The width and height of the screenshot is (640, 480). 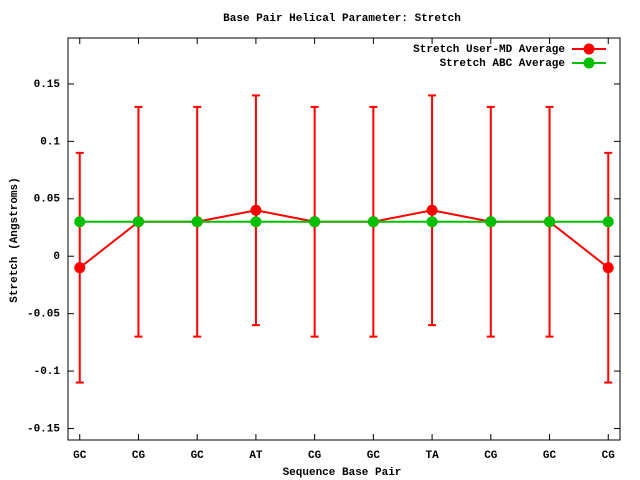 What do you see at coordinates (47, 372) in the screenshot?
I see `y-tick-label: -0.1` at bounding box center [47, 372].